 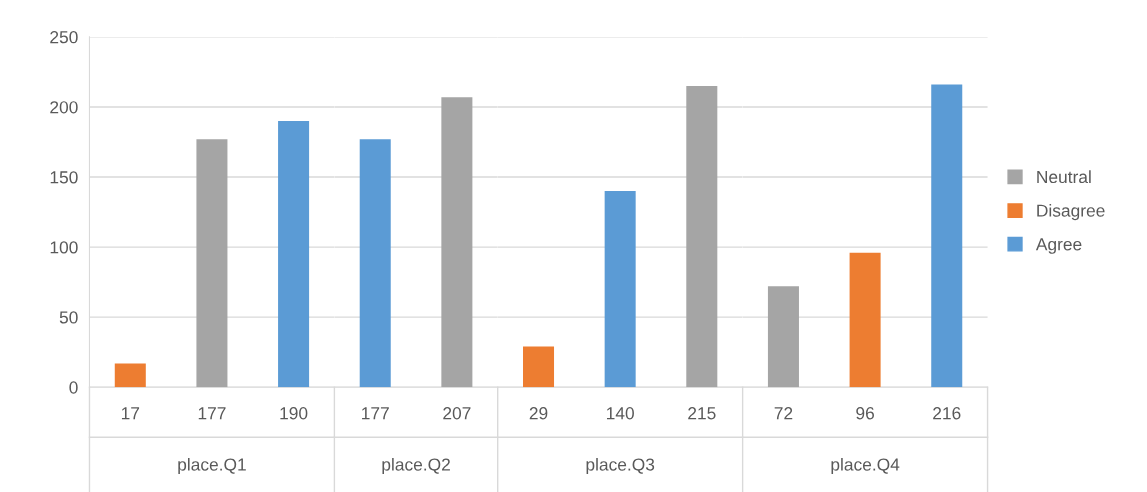 I want to click on y-tick-label: 0, so click(x=73, y=387).